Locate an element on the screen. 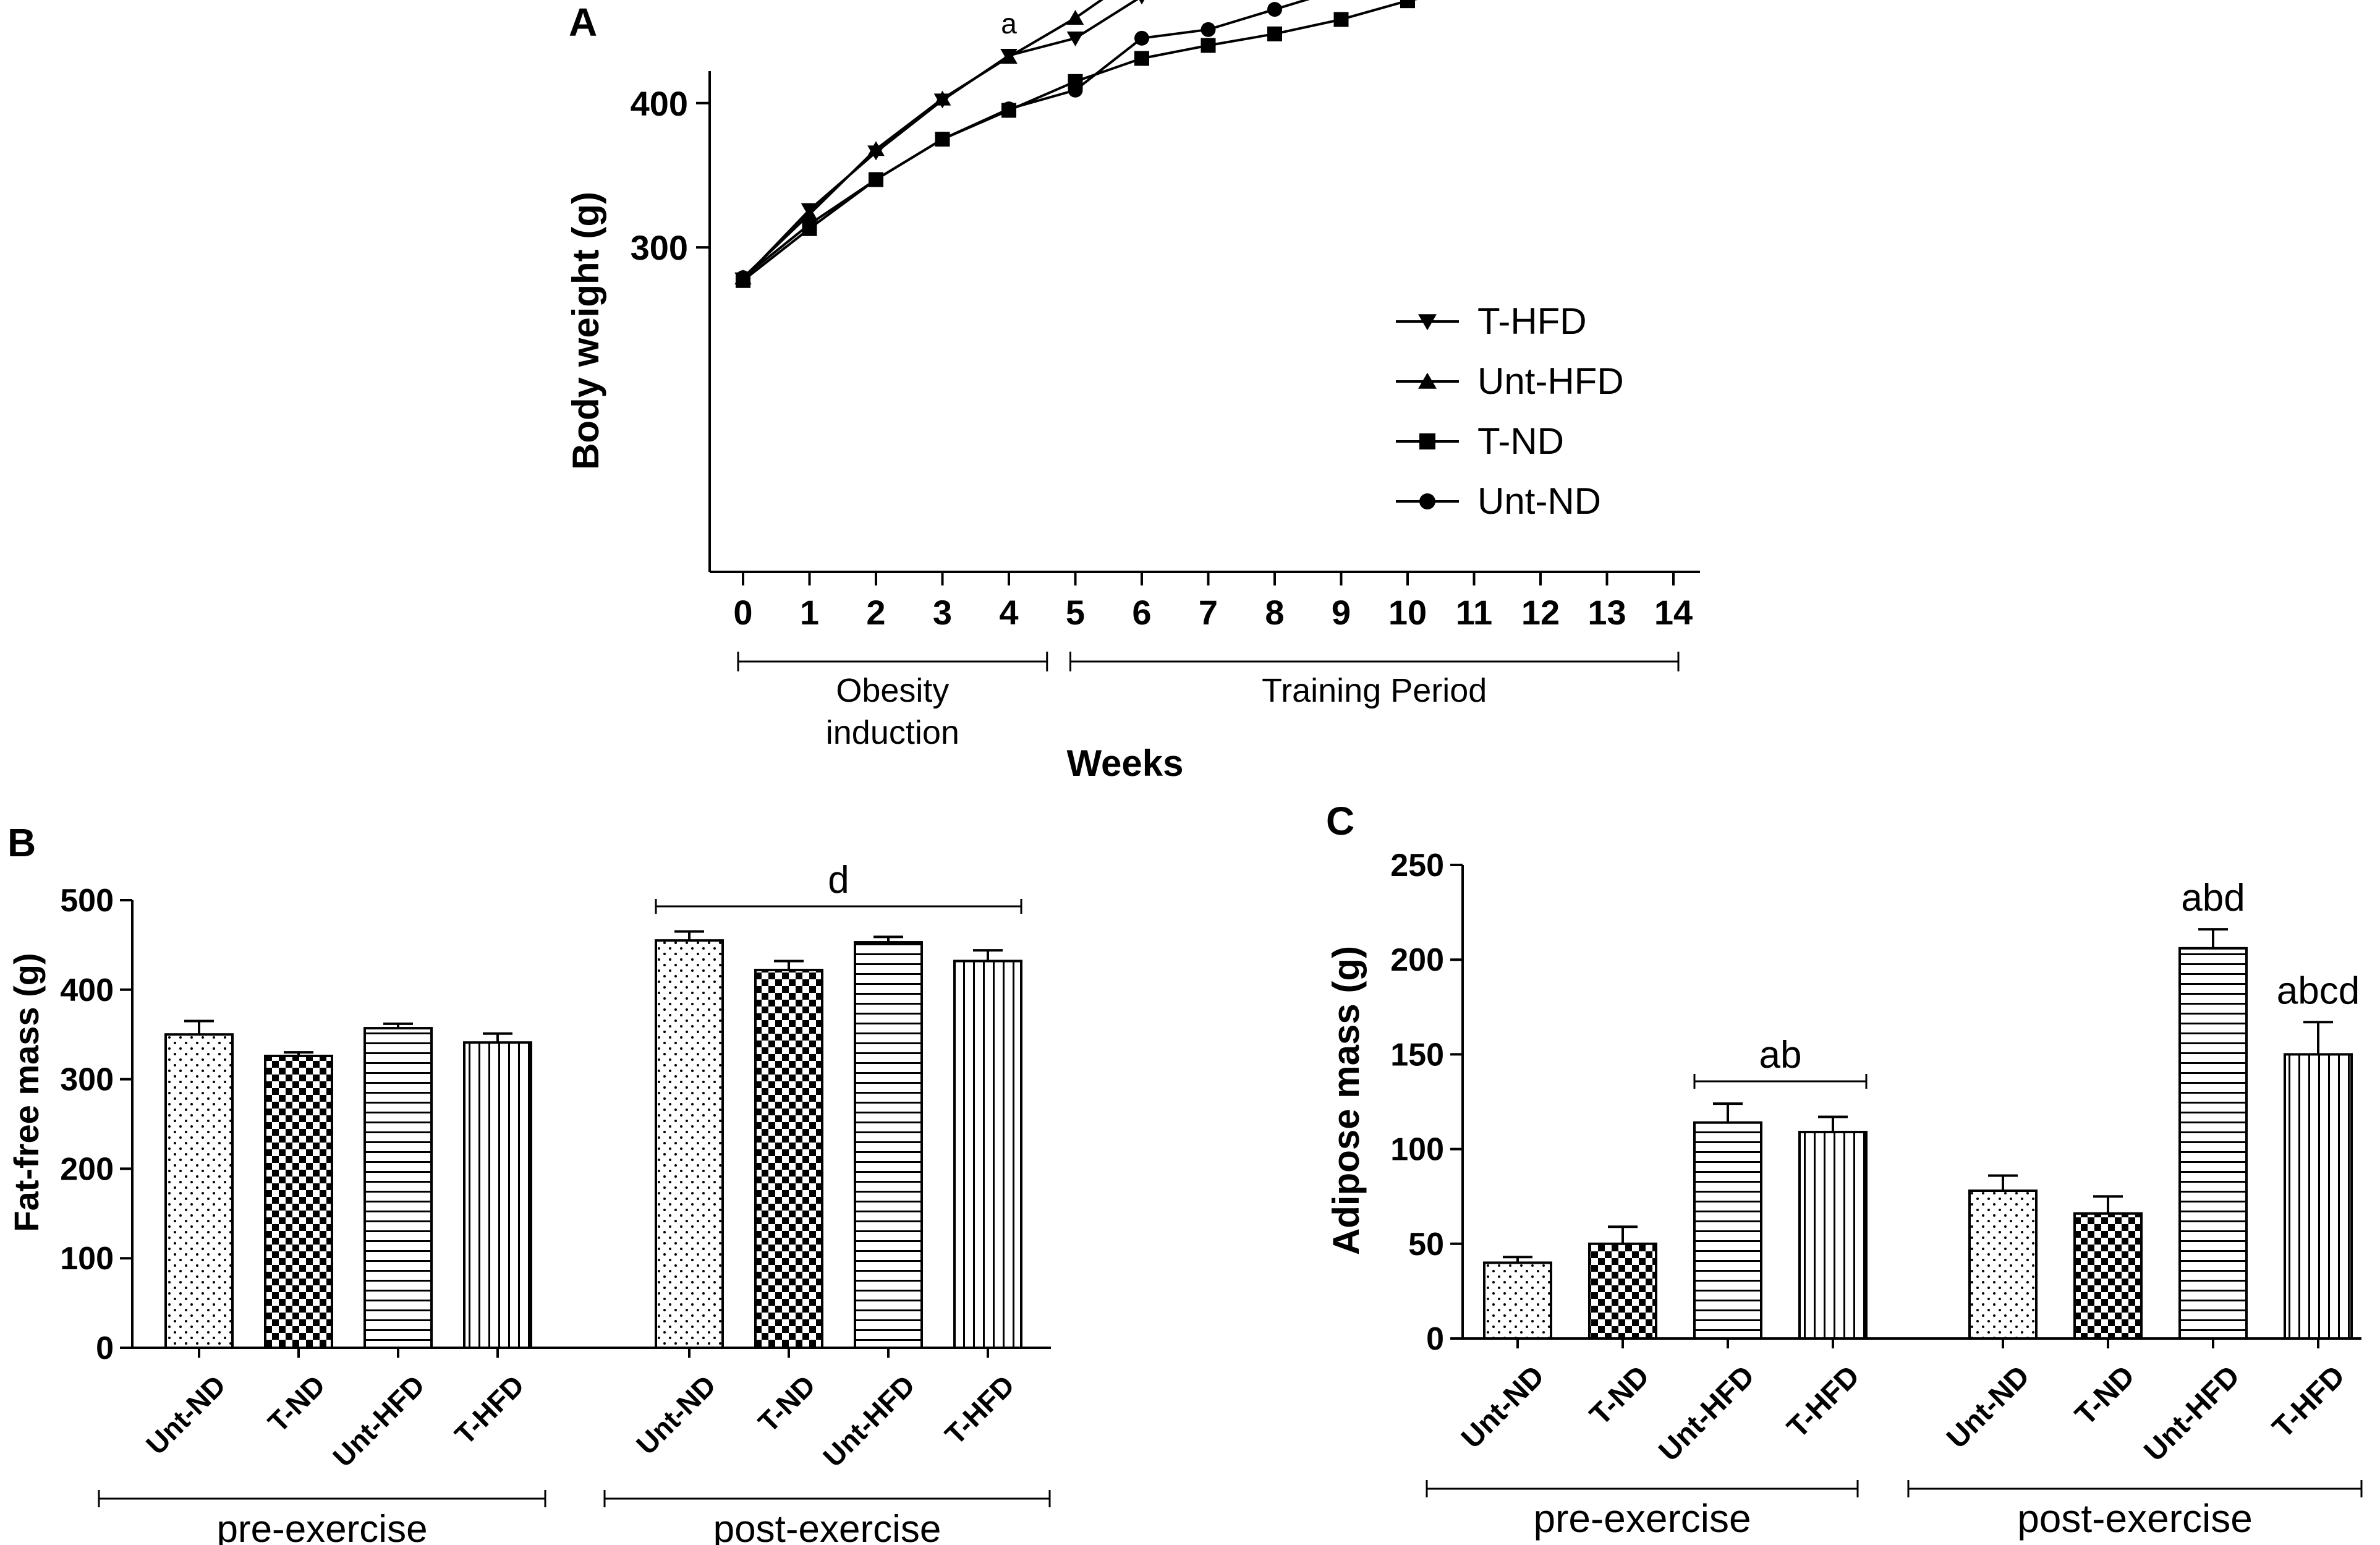 The image size is (2380, 1545). significance-label: d is located at coordinates (838, 880).